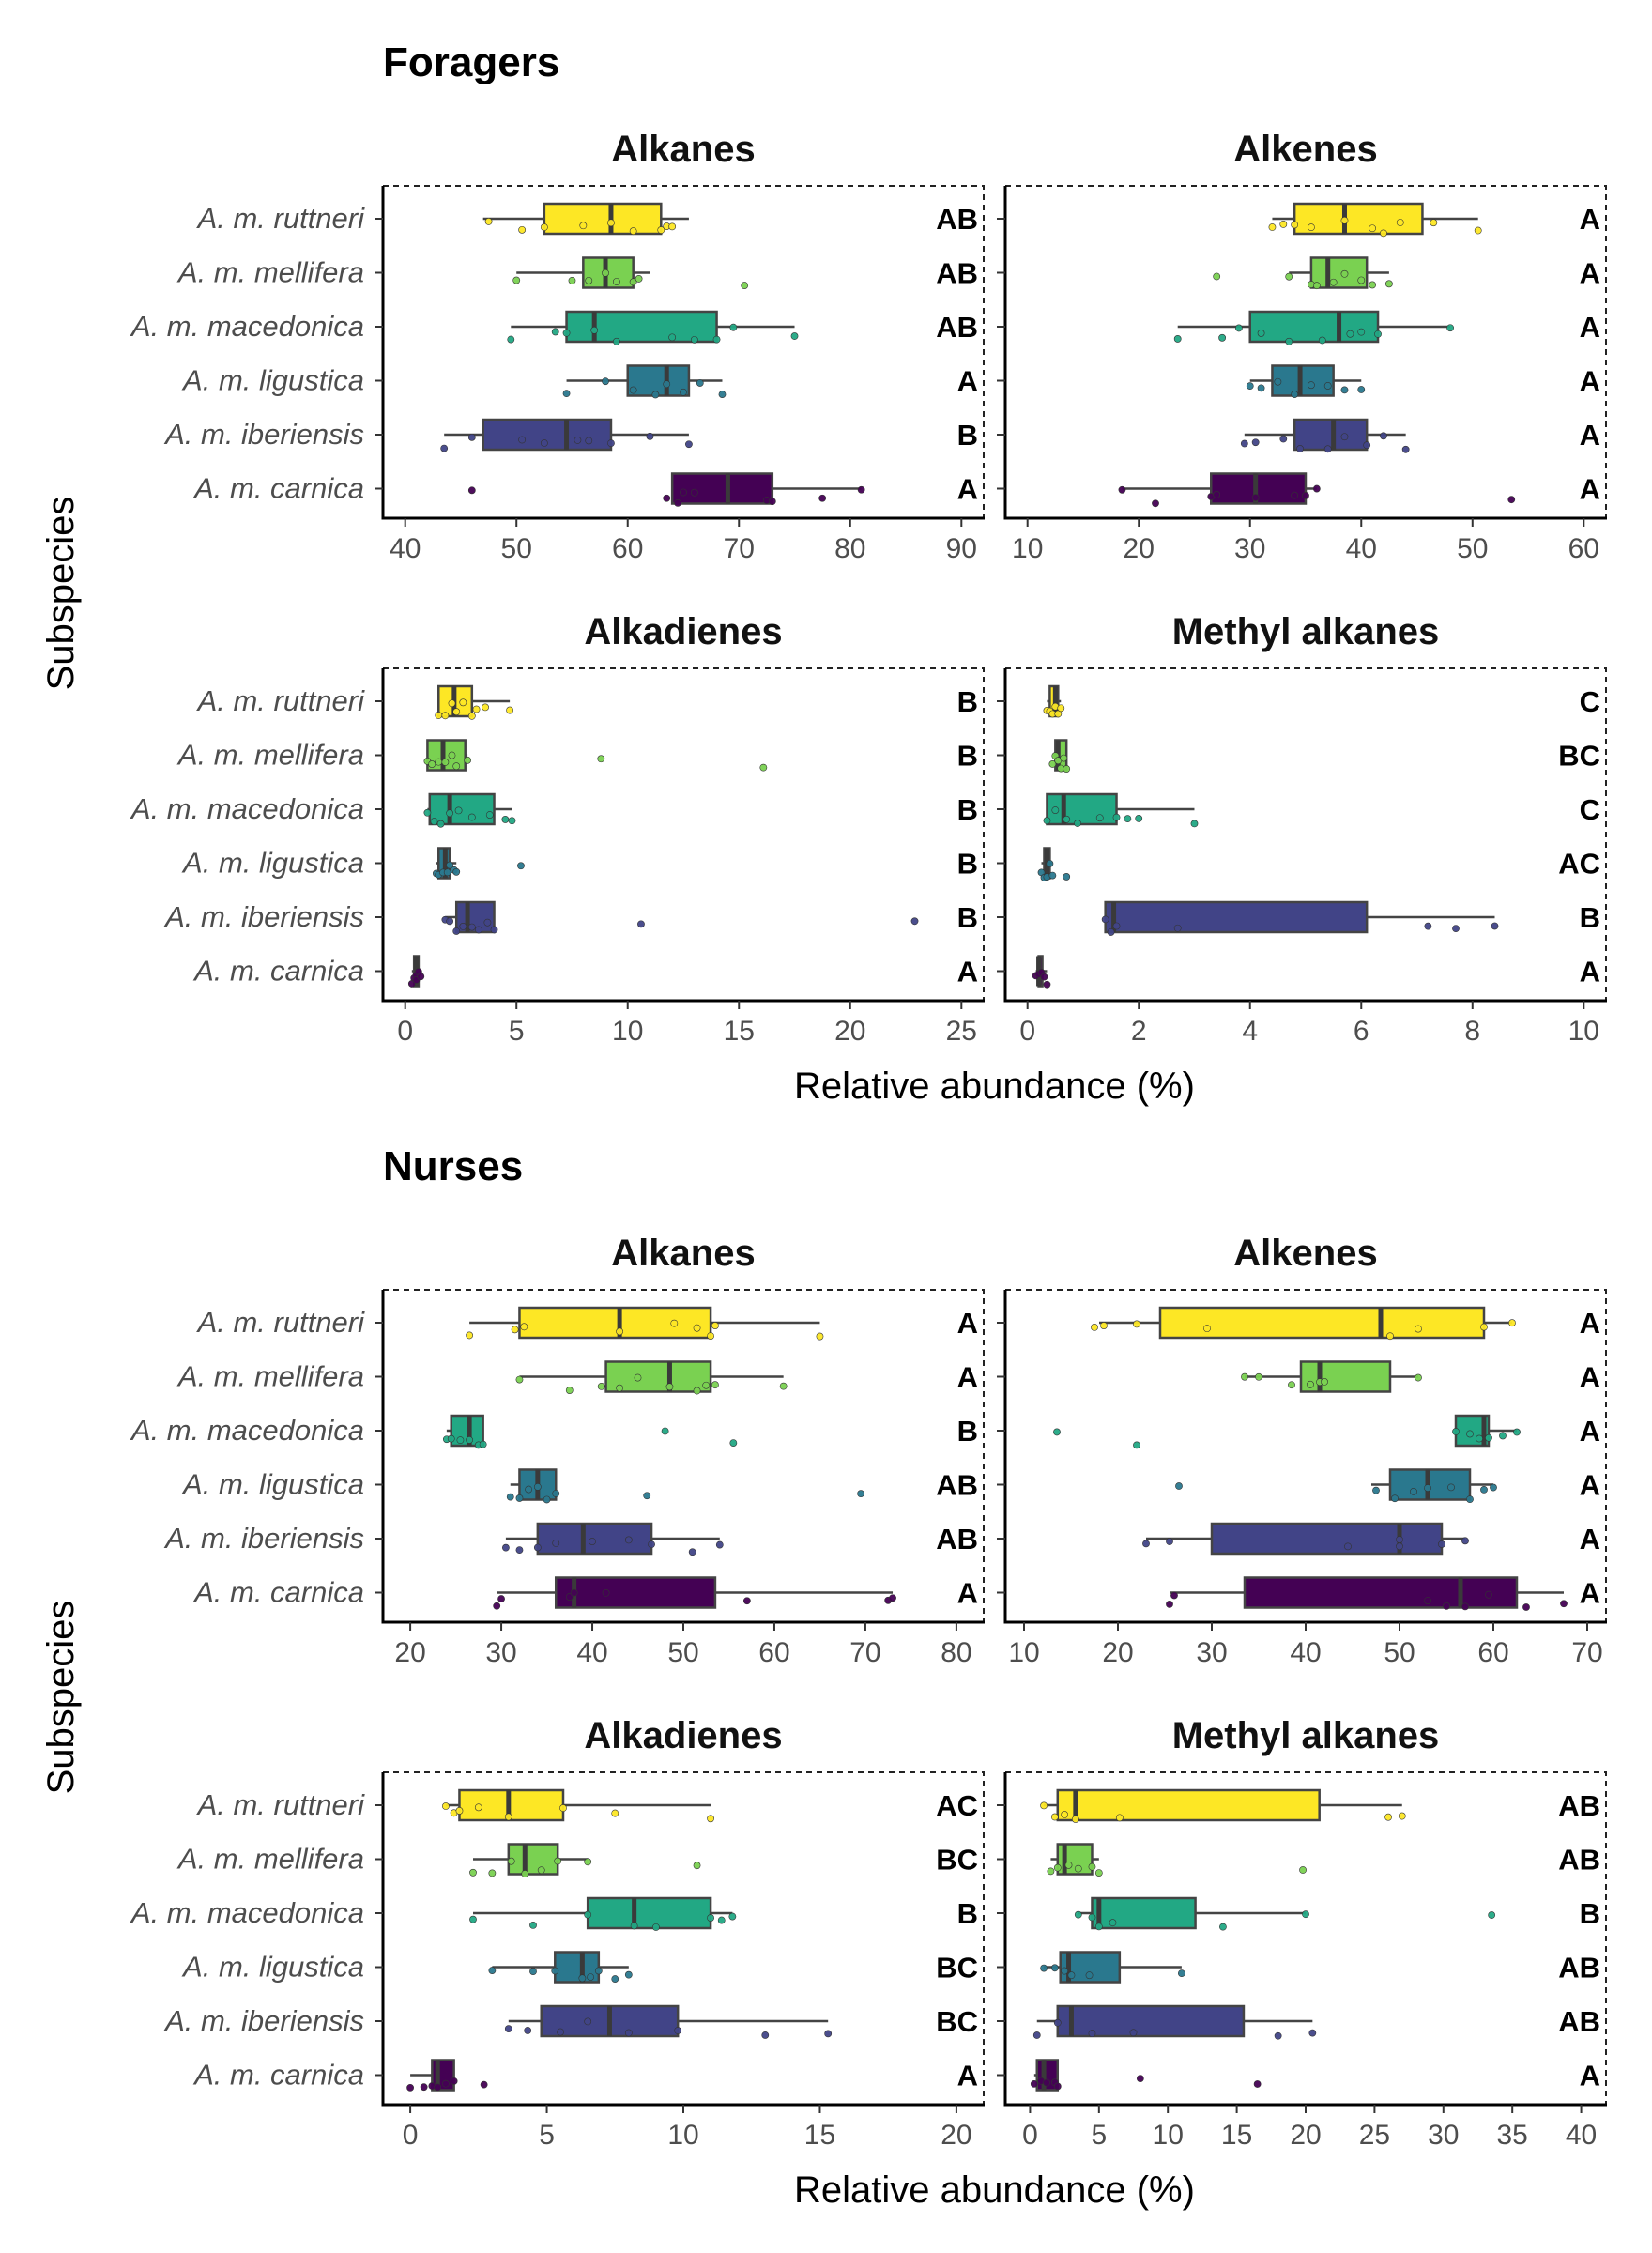  Describe the element at coordinates (1305, 1938) in the screenshot. I see `panel-border` at that location.